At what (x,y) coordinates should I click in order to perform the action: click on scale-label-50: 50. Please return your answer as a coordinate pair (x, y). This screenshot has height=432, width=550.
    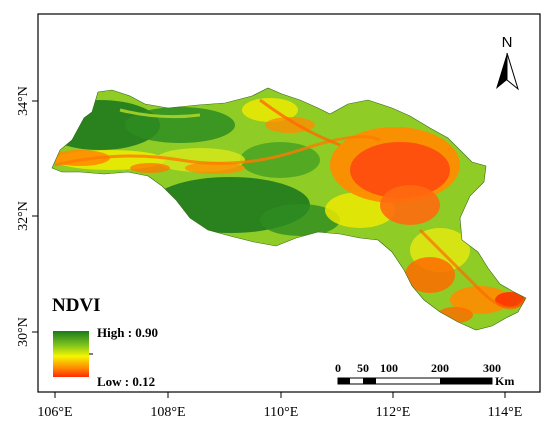
    Looking at the image, I should click on (363, 368).